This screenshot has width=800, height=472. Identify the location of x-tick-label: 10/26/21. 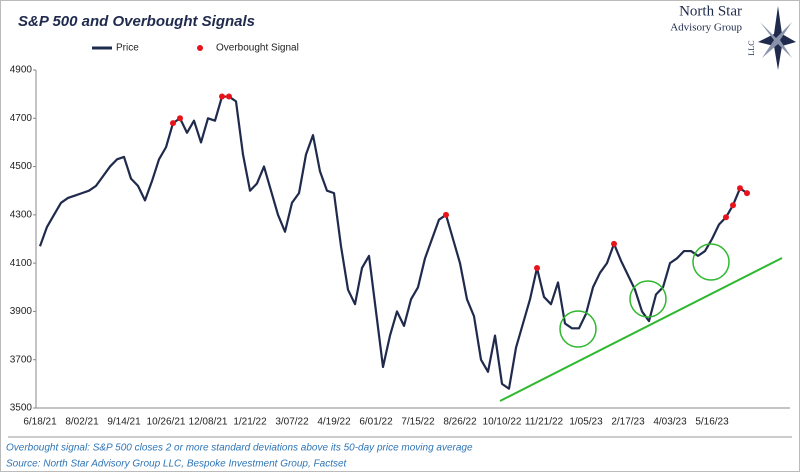
(166, 422).